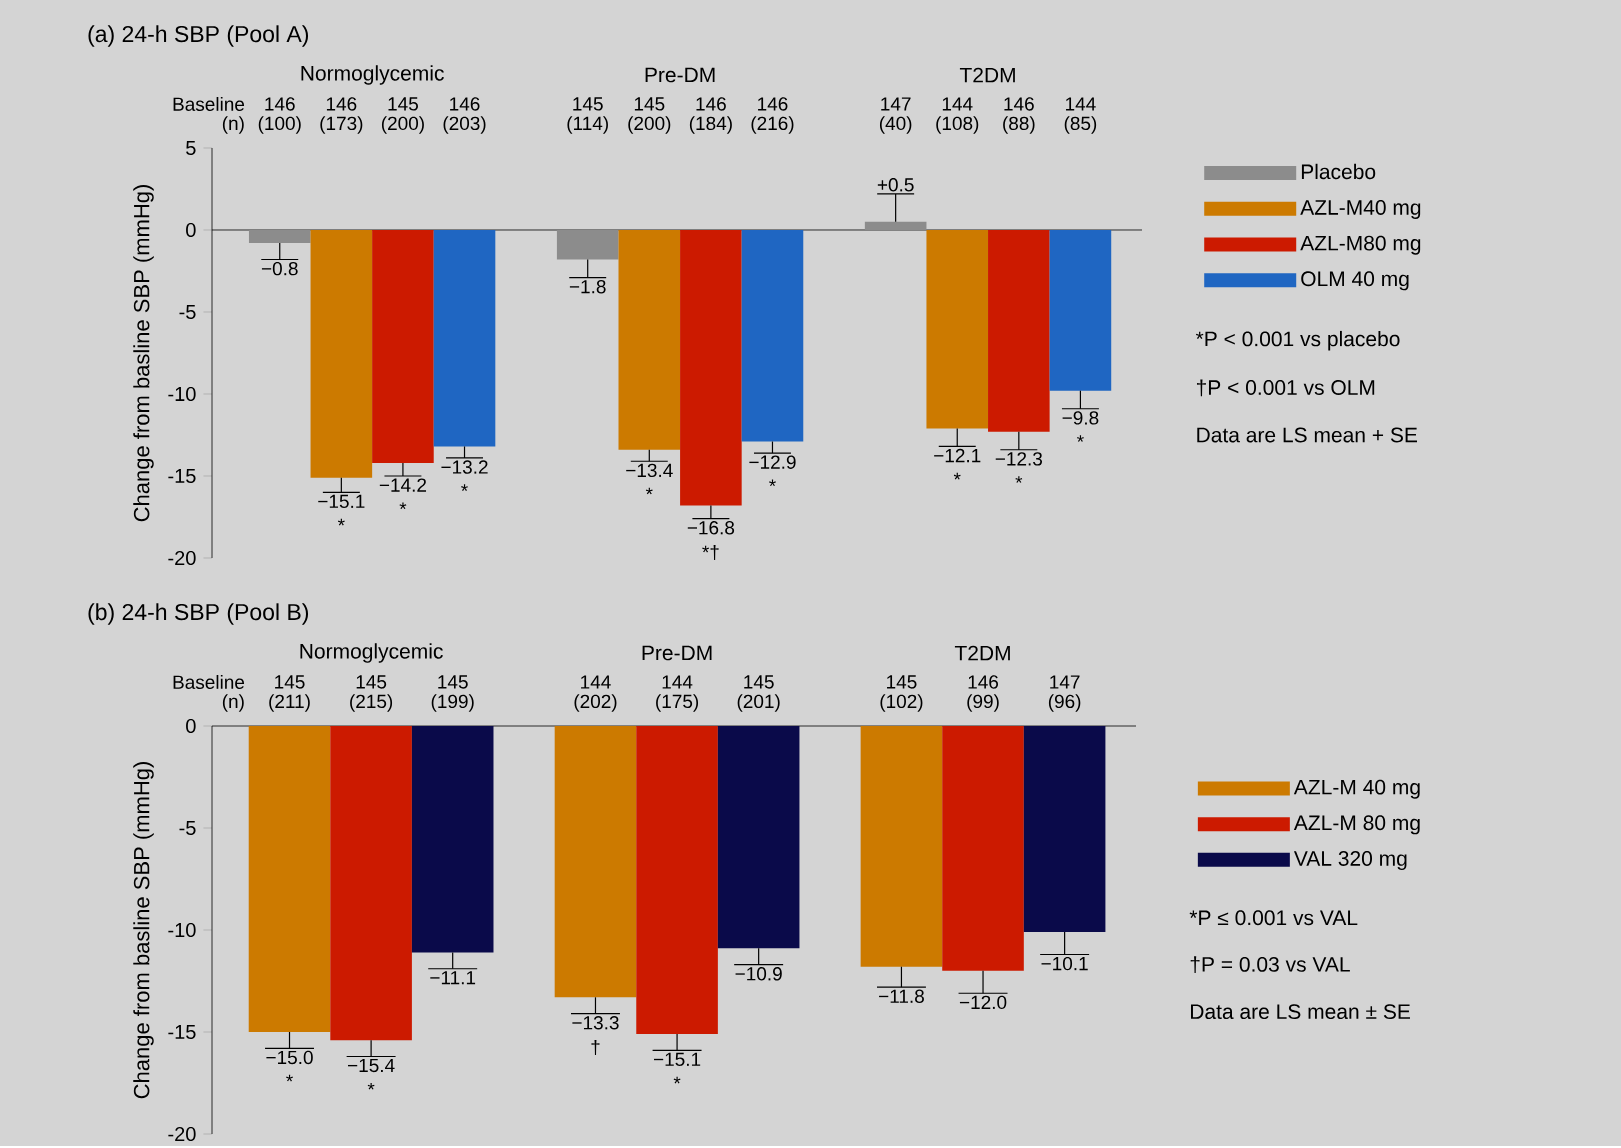 The height and width of the screenshot is (1148, 1621). I want to click on text: (202), so click(595, 703).